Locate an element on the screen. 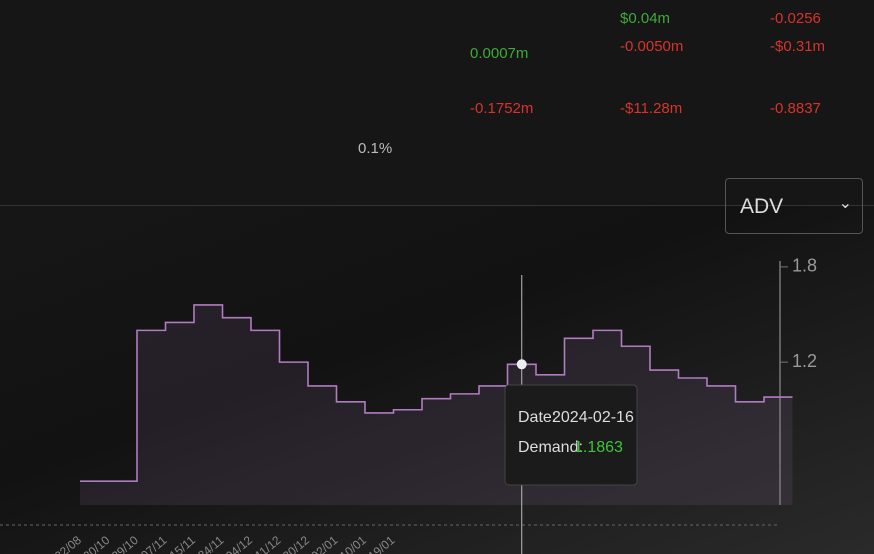 The height and width of the screenshot is (554, 874). tooltip-demand-value: 1.1863 is located at coordinates (598, 447).